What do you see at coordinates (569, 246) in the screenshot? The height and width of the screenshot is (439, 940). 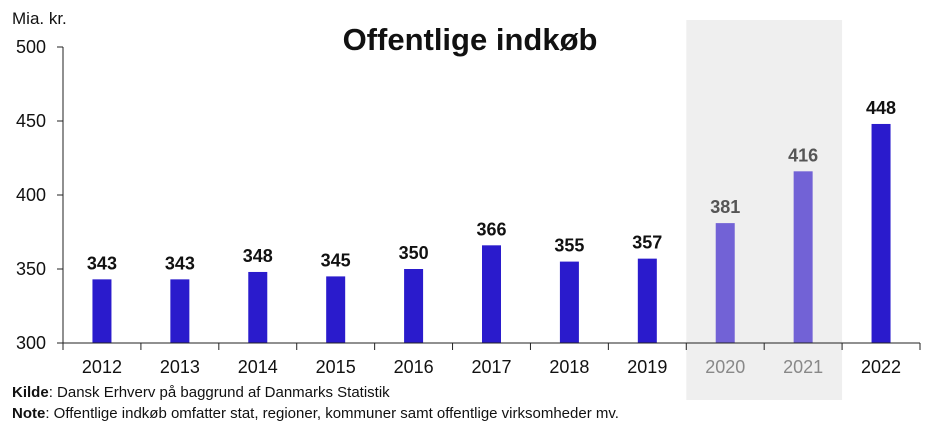 I see `data-label-2018: 355` at bounding box center [569, 246].